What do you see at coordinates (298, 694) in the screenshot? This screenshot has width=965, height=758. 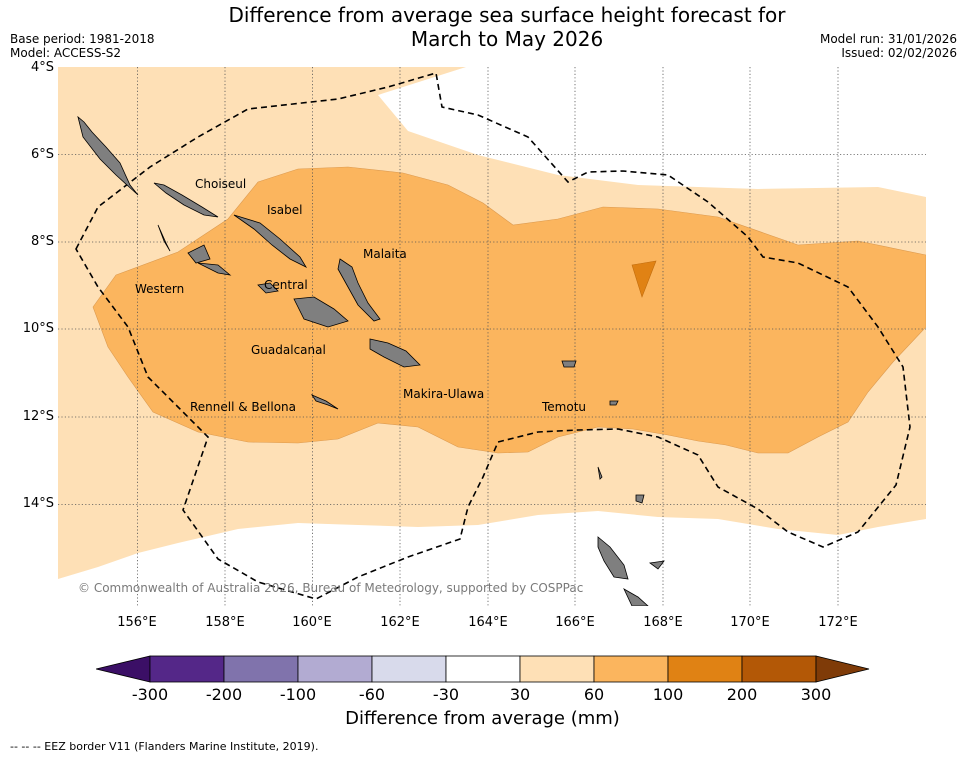 I see `colorbar-tick: -100` at bounding box center [298, 694].